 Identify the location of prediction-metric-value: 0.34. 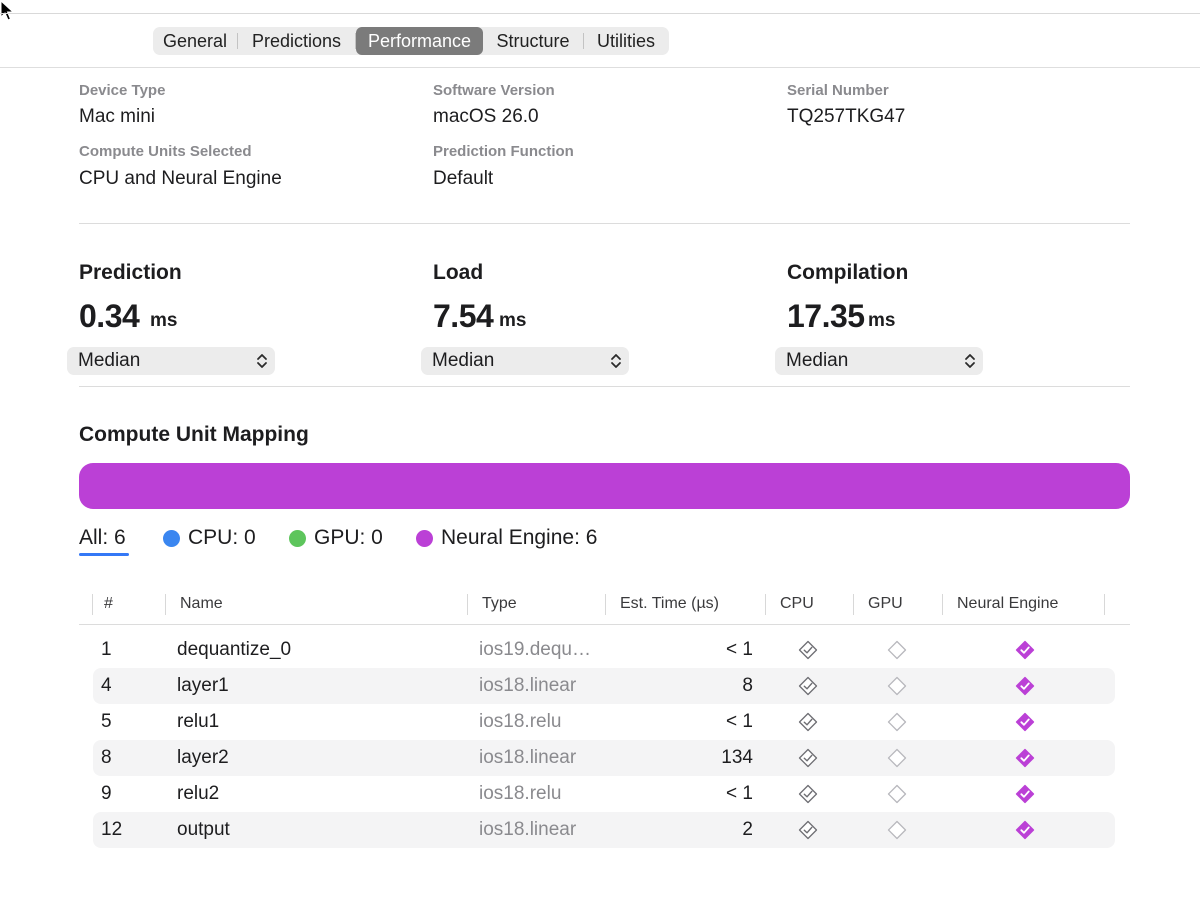
(109, 316).